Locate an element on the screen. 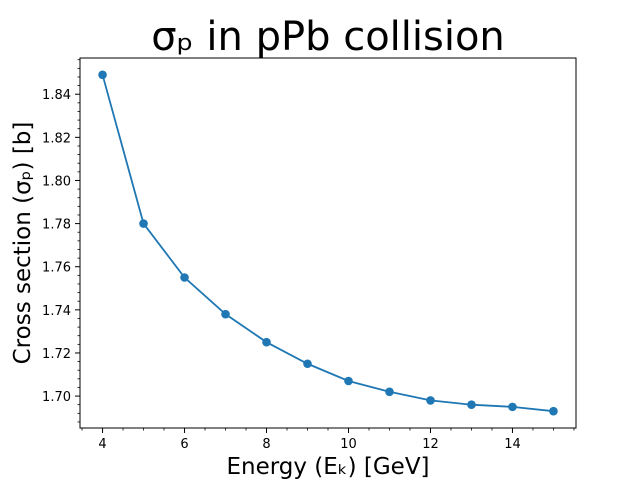 The image size is (640, 480). x-tick-label: 14 is located at coordinates (512, 444).